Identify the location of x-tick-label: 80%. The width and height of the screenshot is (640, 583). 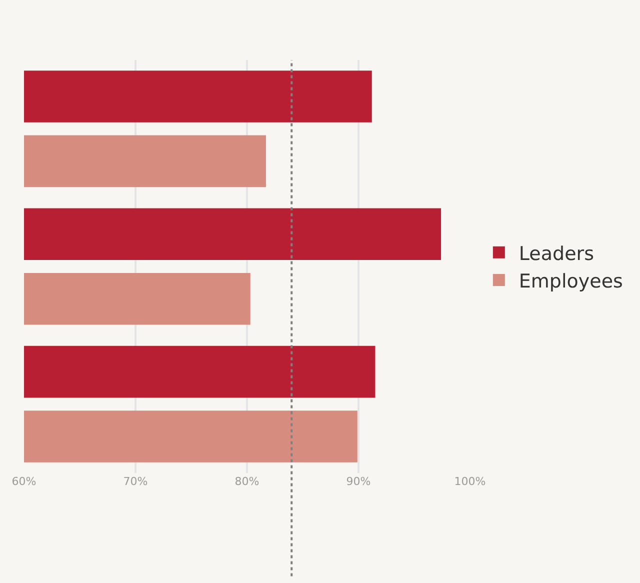
(247, 481).